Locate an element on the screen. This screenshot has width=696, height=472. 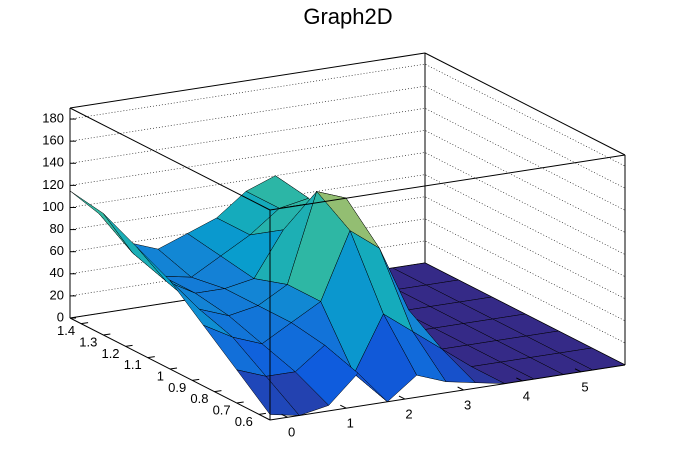
y-tick-label: 1.3 is located at coordinates (88, 341).